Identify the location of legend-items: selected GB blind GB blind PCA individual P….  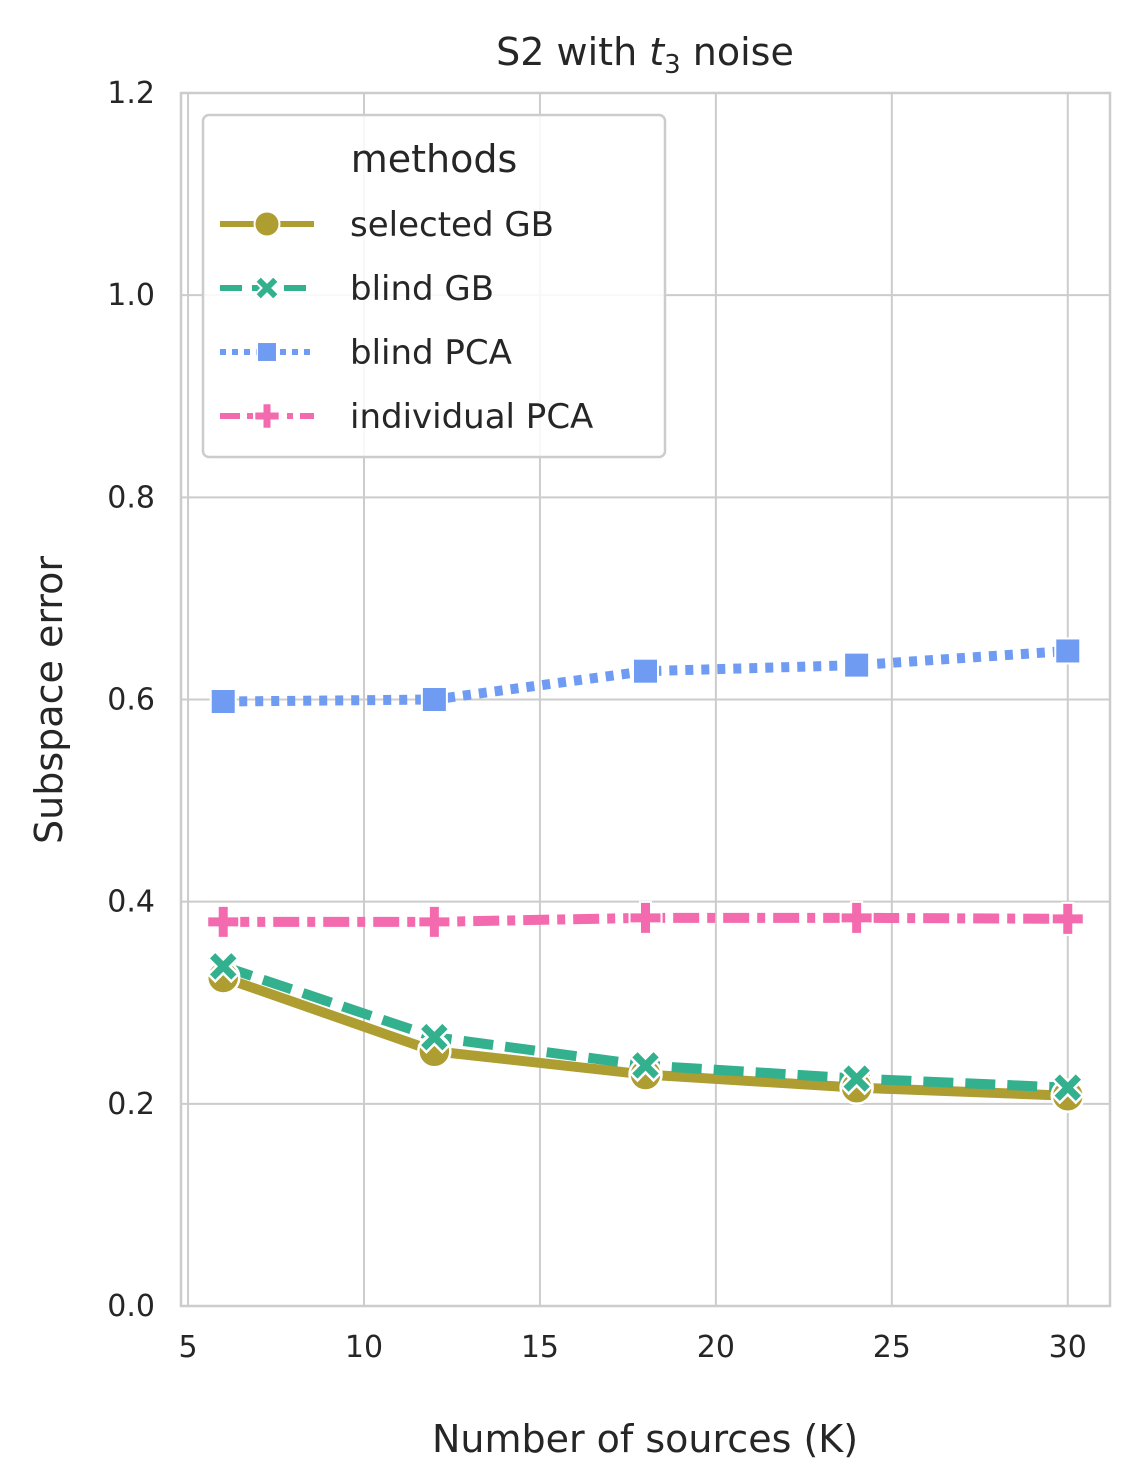
(406, 321).